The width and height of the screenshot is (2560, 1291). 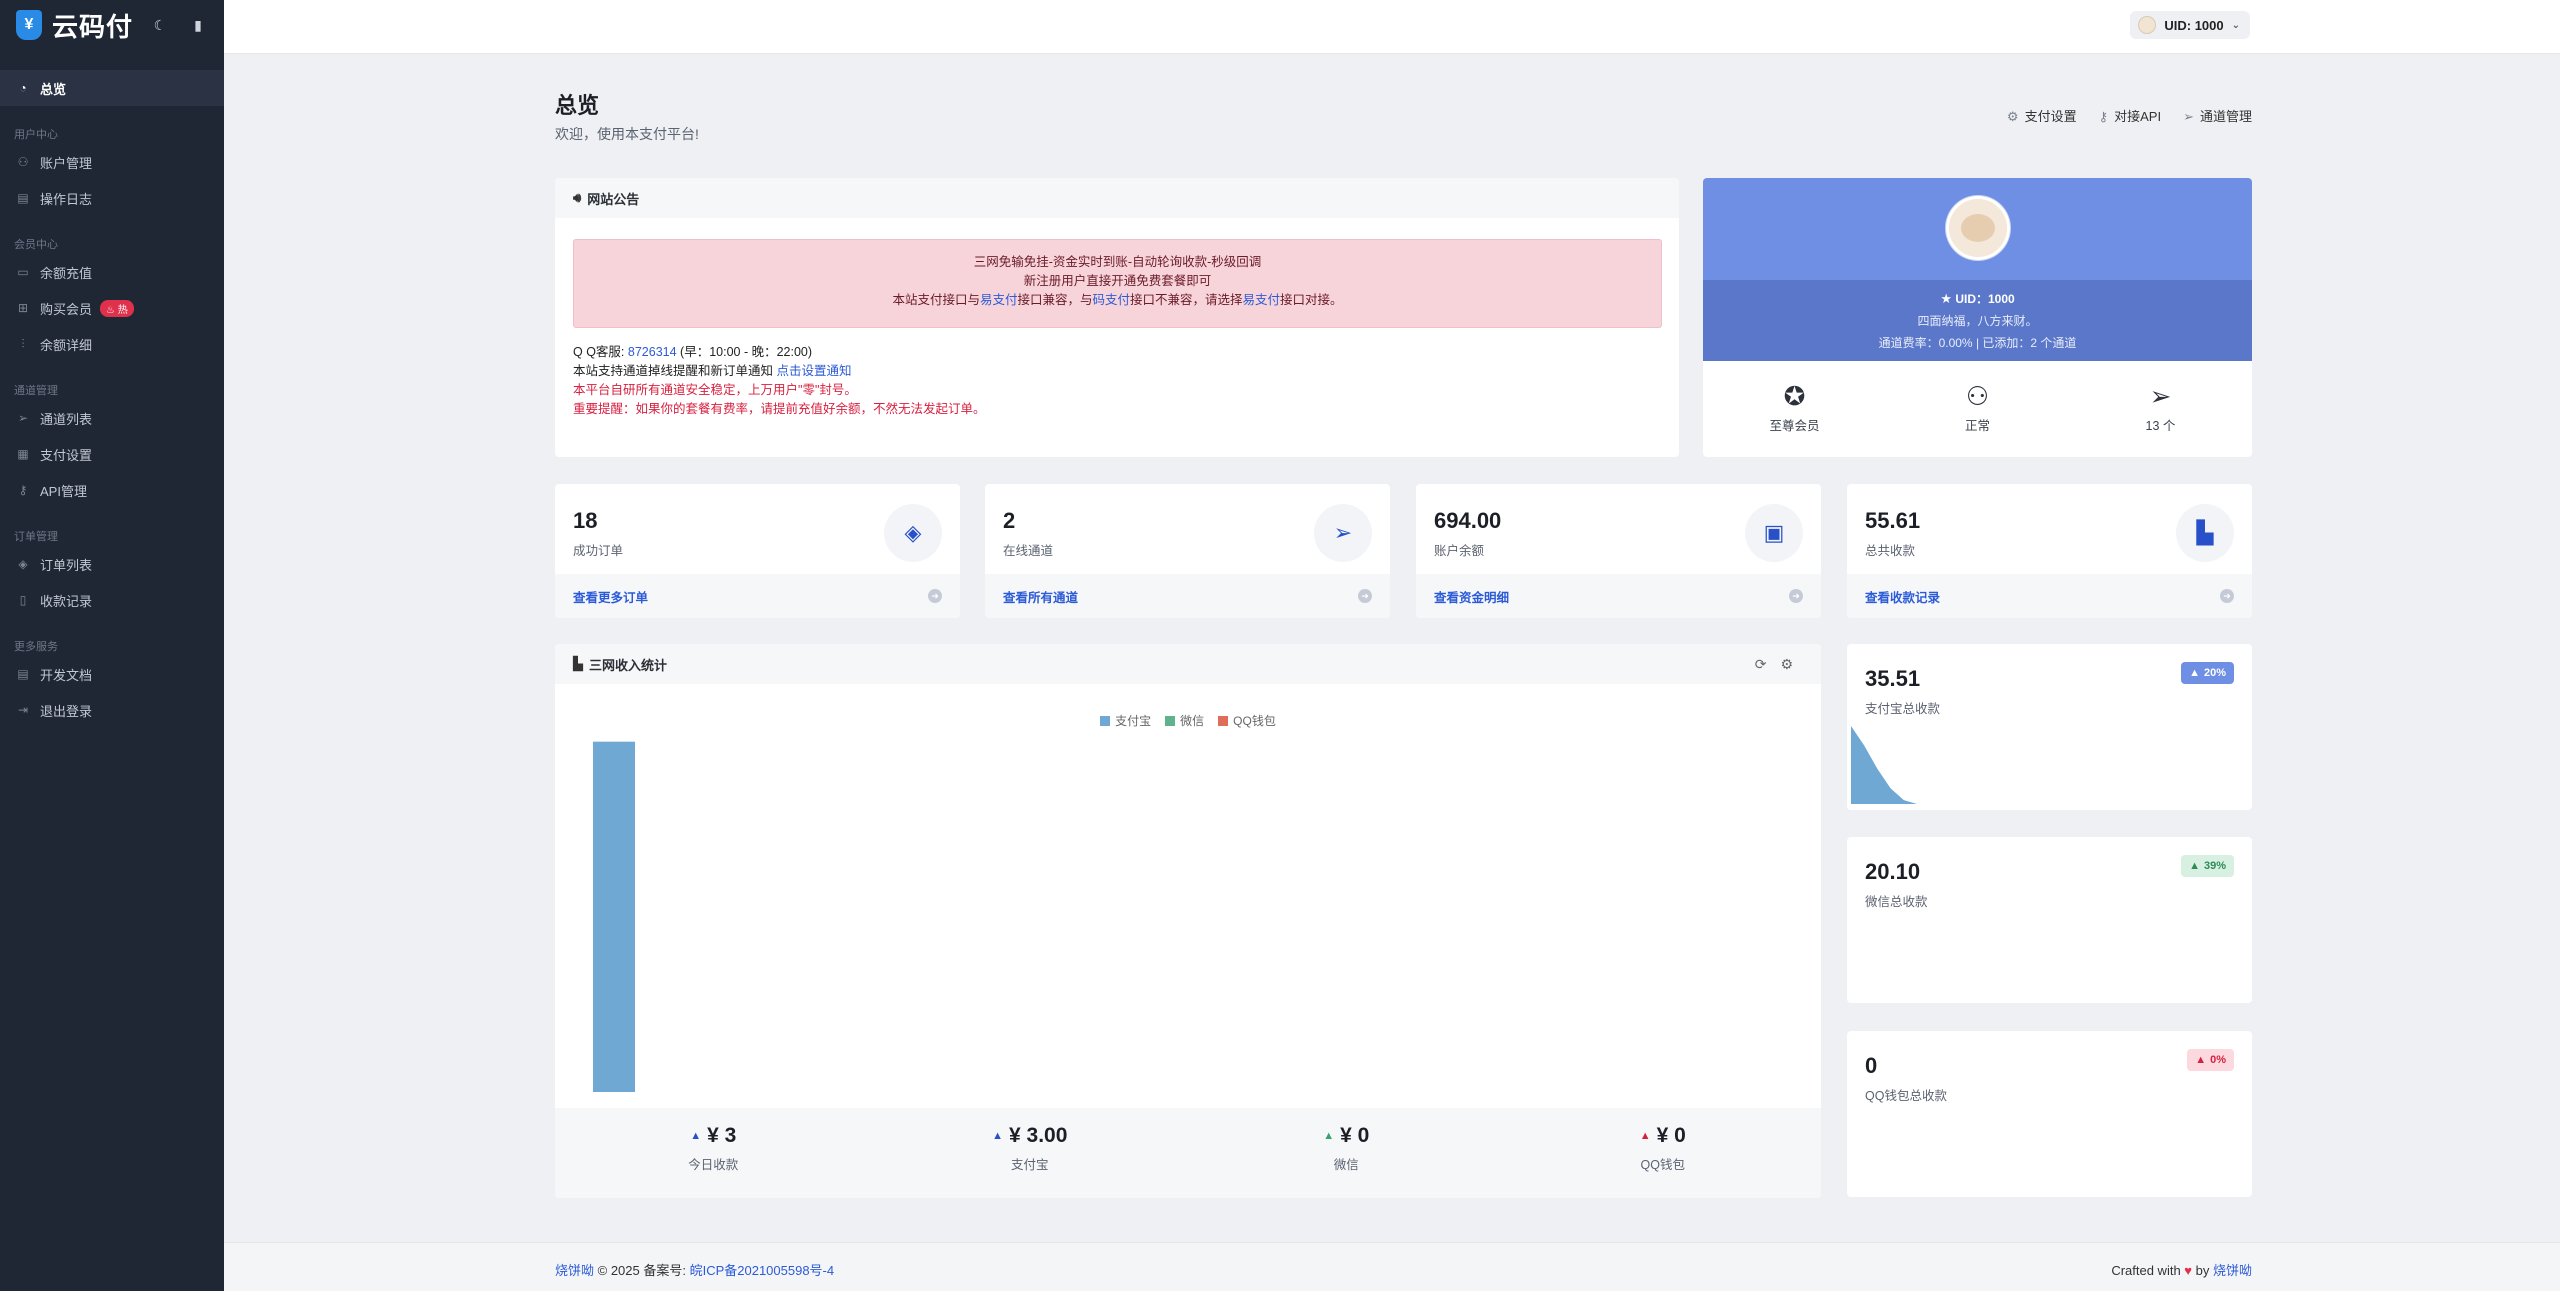 What do you see at coordinates (112, 418) in the screenshot?
I see `sidebar-item-channel-list: ➢ 通道列表` at bounding box center [112, 418].